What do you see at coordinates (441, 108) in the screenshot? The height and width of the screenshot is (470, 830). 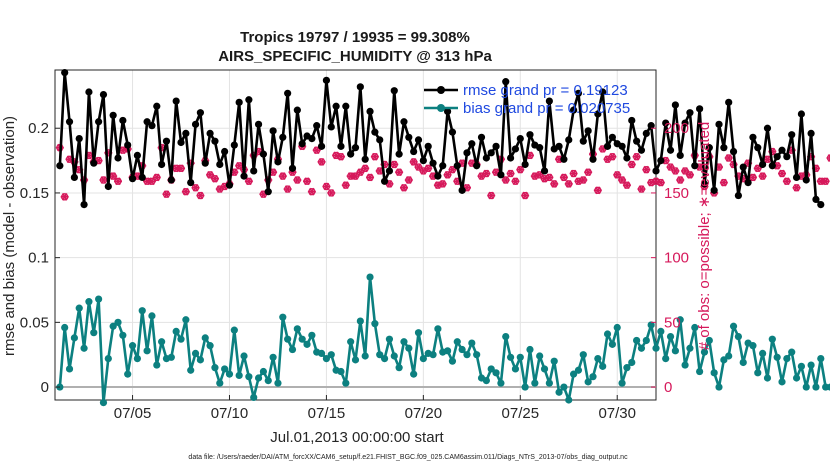 I see `legend-bias-marker` at bounding box center [441, 108].